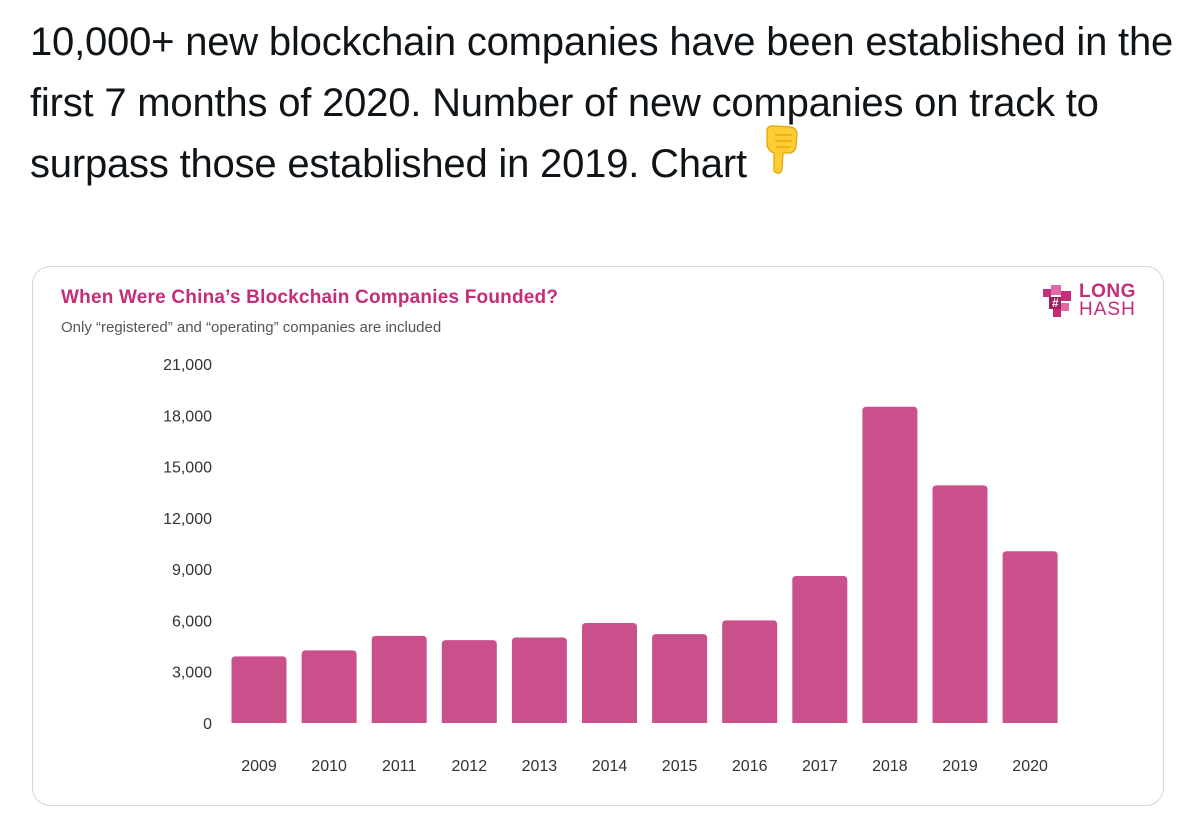 The image size is (1193, 840). I want to click on x-tick-label: 2020, so click(1030, 766).